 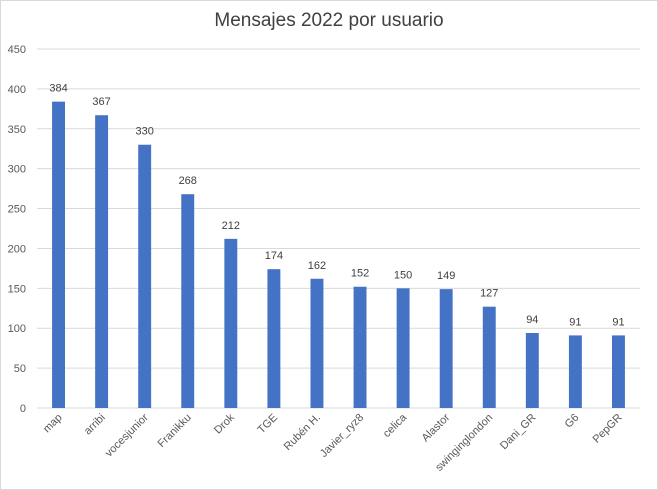 I want to click on data-label: 152, so click(x=360, y=274).